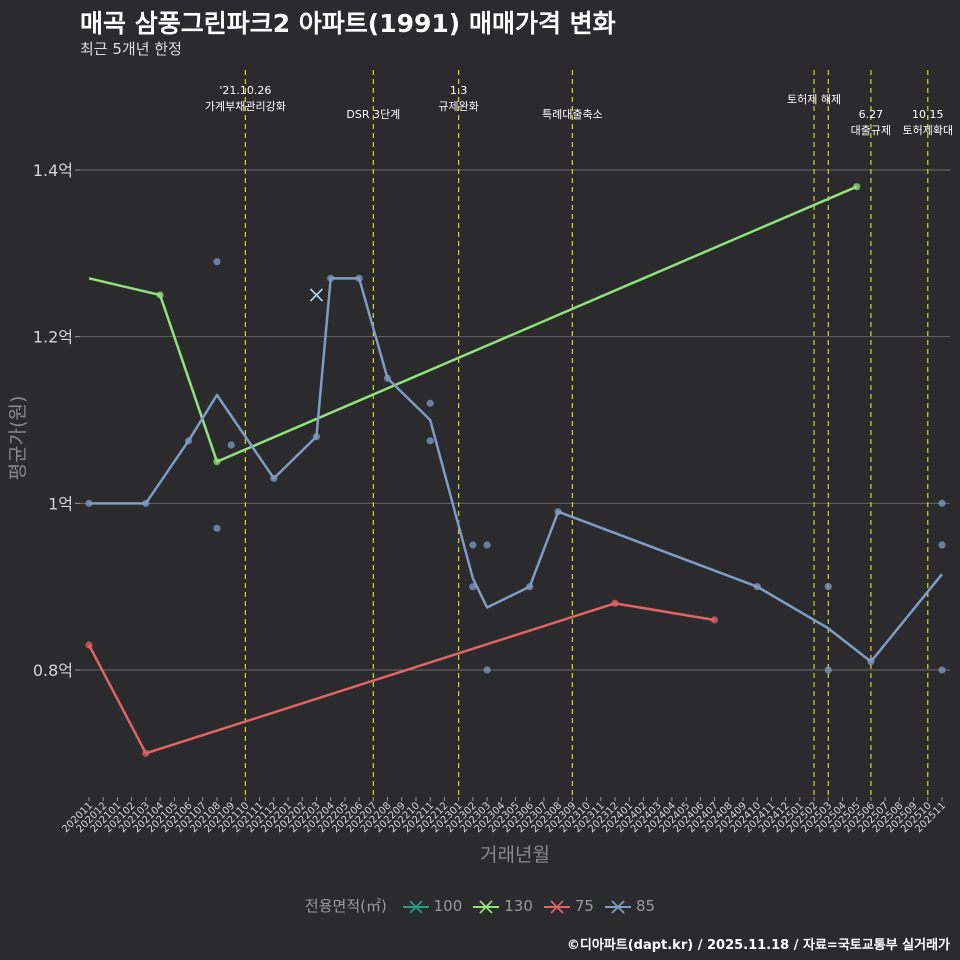  I want to click on legend-item-85: 85, so click(629, 906).